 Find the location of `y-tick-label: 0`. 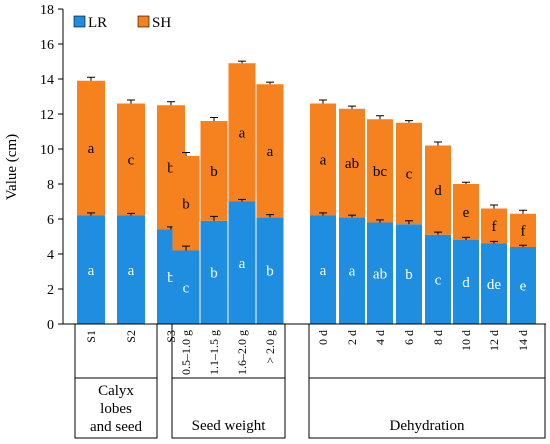

y-tick-label: 0 is located at coordinates (50, 325).